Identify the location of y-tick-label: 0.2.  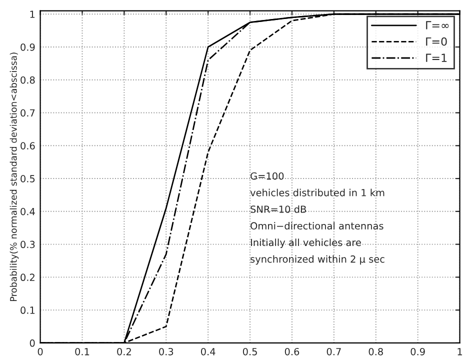
(27, 278).